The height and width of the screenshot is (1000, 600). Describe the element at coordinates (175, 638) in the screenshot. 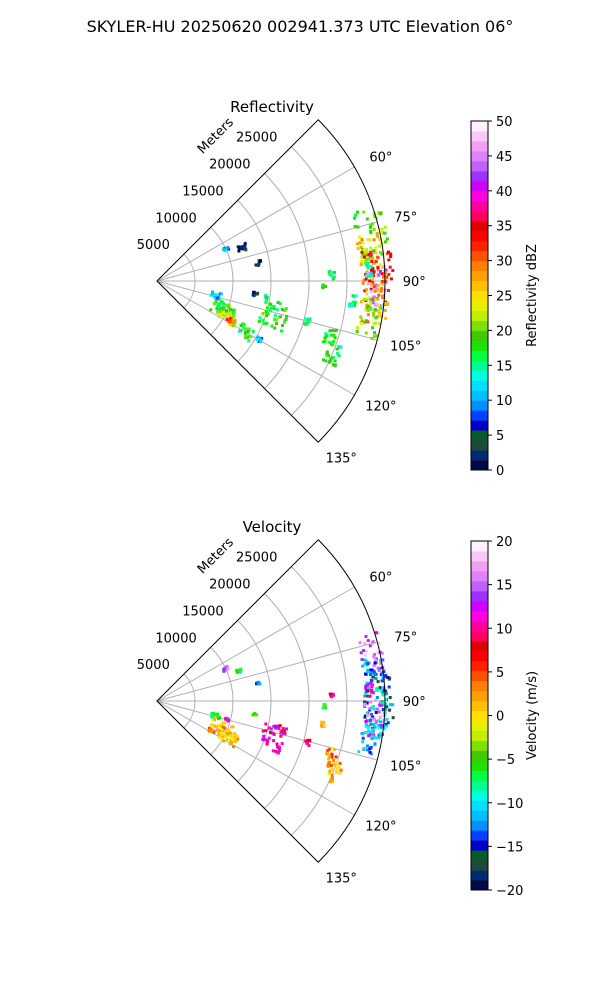

I see `range-tick-label: 10000` at that location.